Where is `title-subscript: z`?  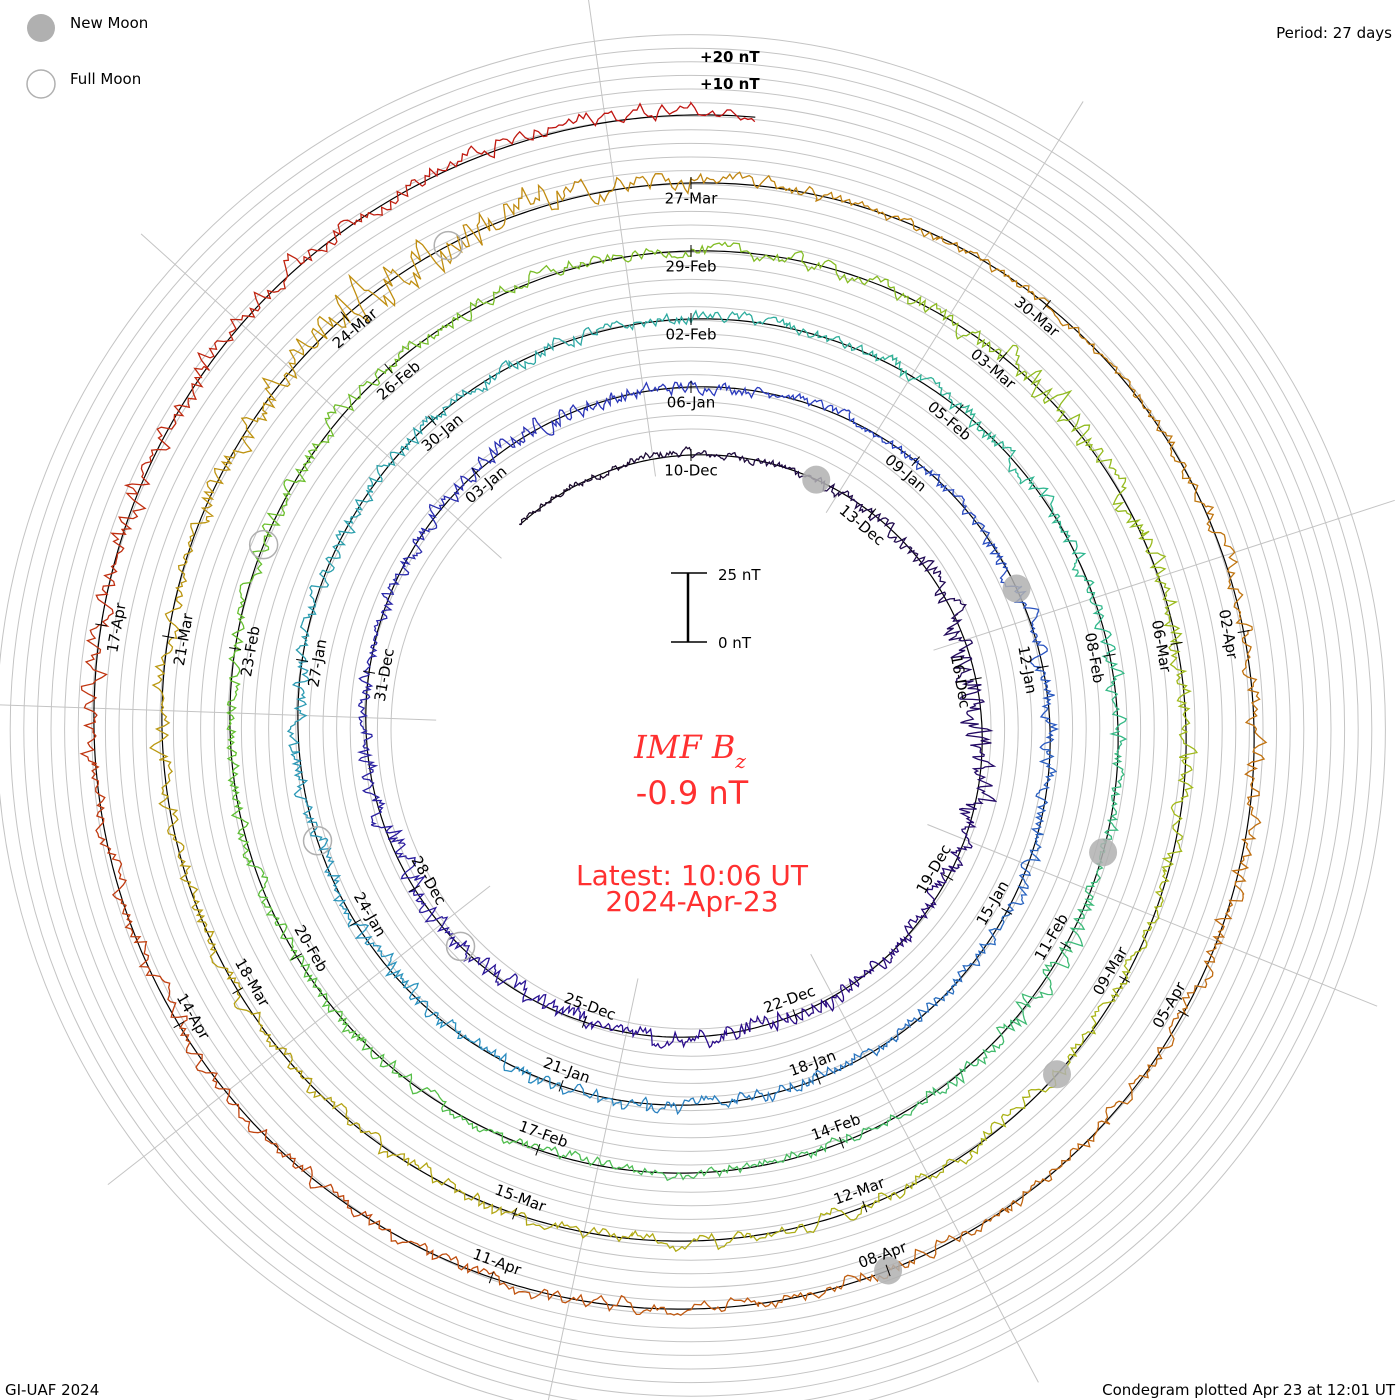
title-subscript: z is located at coordinates (740, 761).